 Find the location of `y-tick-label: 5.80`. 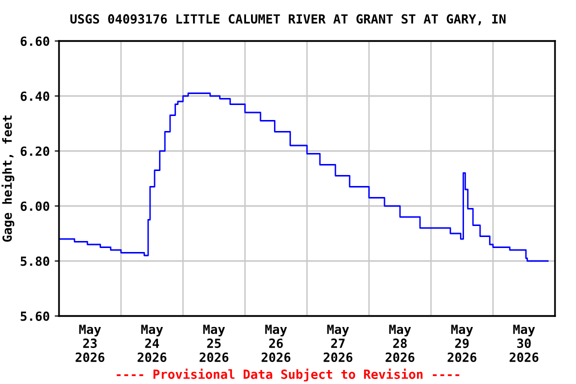

y-tick-label: 5.80 is located at coordinates (35, 261).